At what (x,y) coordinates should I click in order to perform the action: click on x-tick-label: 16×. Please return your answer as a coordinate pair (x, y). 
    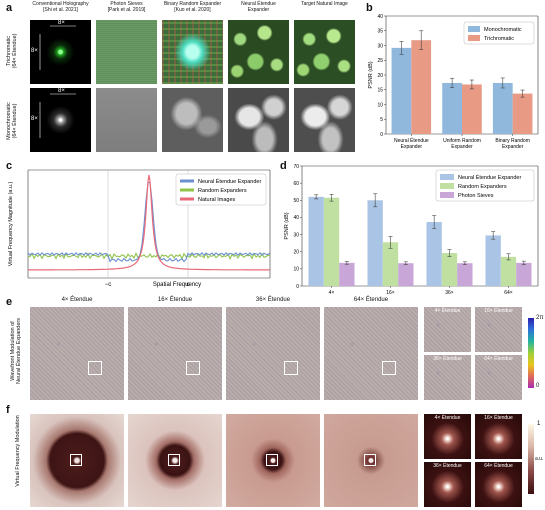
    Looking at the image, I should click on (390, 293).